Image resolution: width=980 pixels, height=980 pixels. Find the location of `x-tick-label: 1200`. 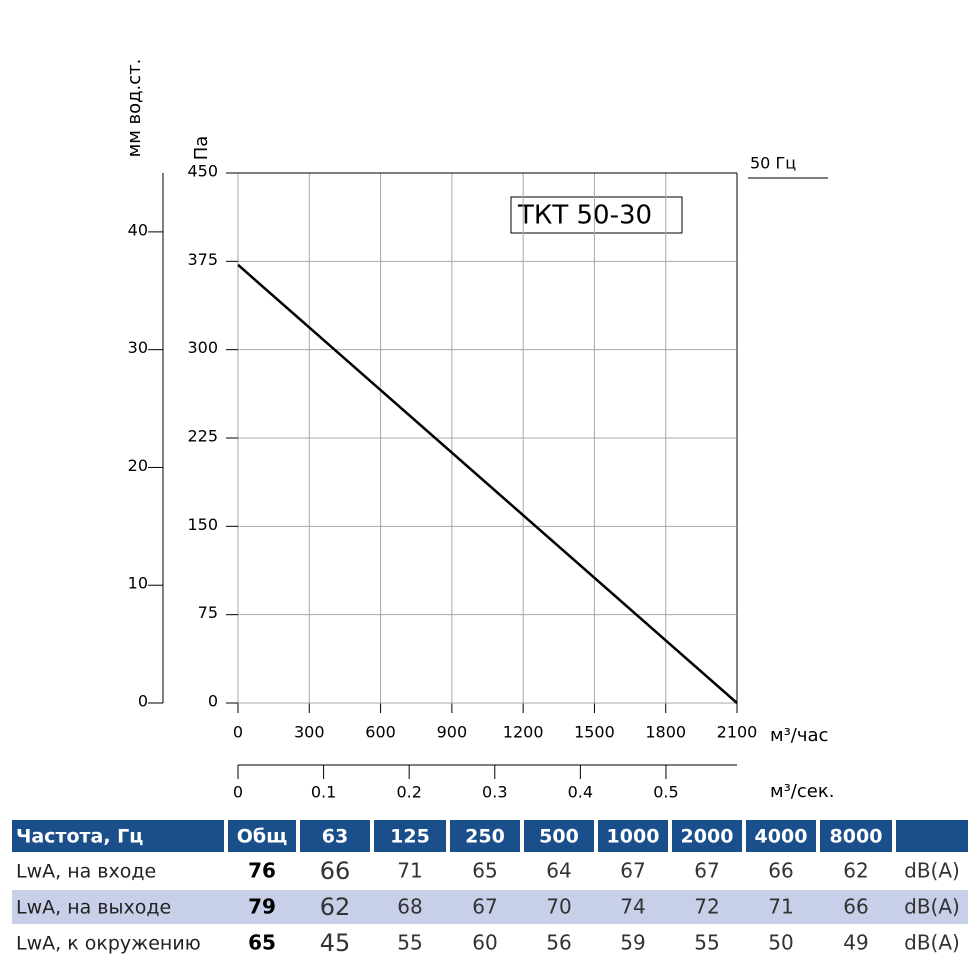

x-tick-label: 1200 is located at coordinates (523, 732).